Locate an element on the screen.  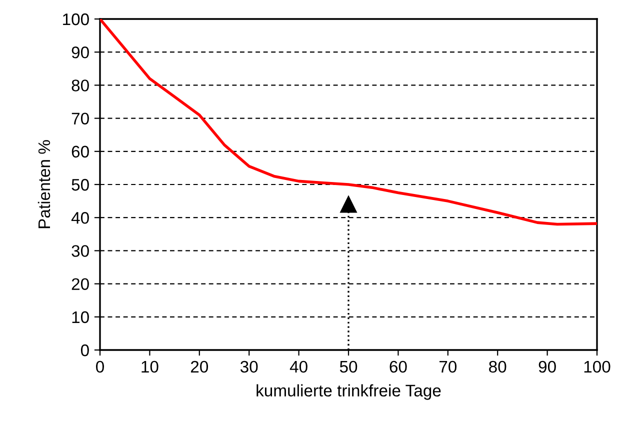
x-axis-title: kumulierte trinkfreie Tage is located at coordinates (348, 392).